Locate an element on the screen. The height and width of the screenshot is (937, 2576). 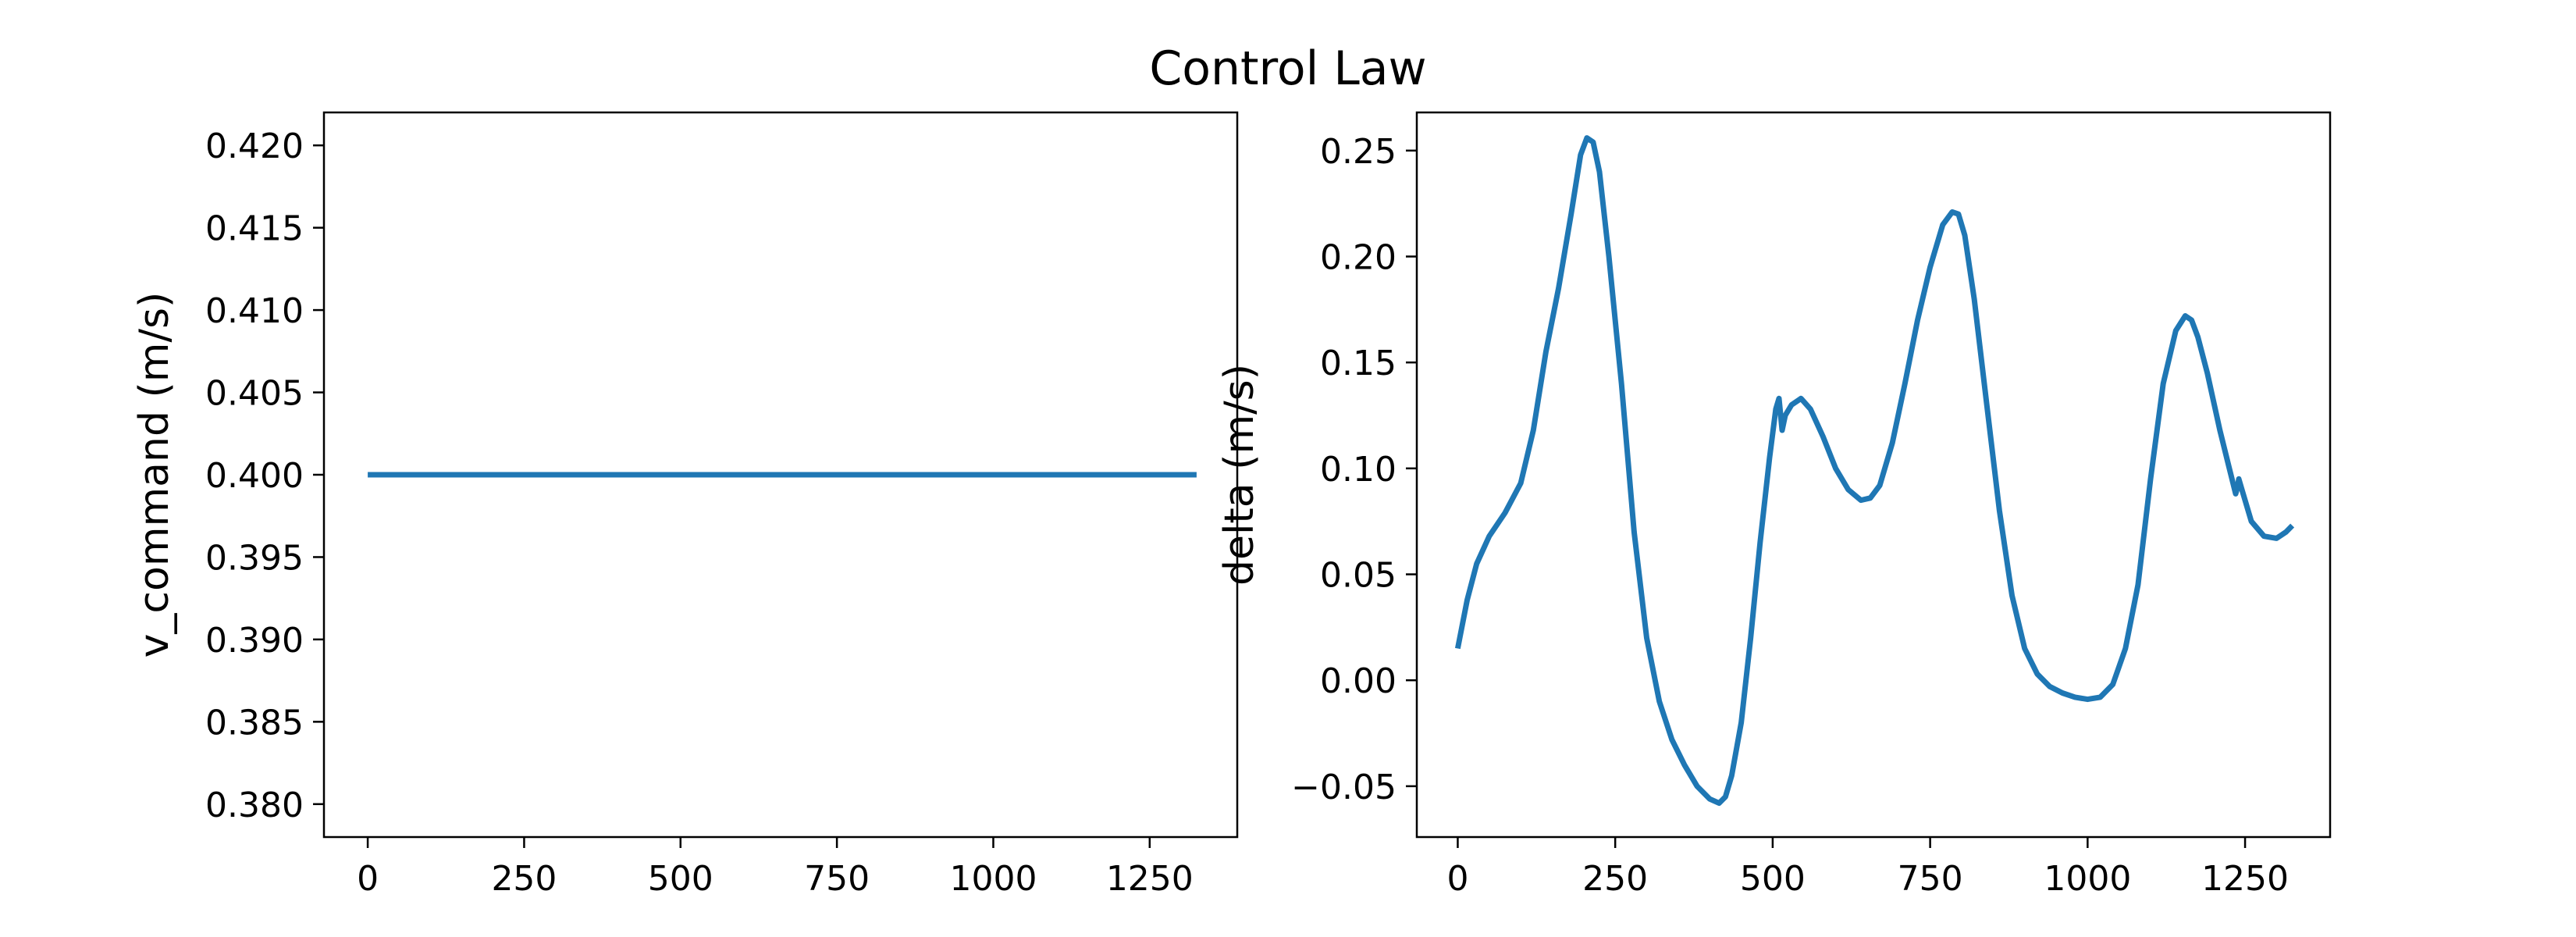
y-axis-label: delta (m/s) is located at coordinates (1239, 475).